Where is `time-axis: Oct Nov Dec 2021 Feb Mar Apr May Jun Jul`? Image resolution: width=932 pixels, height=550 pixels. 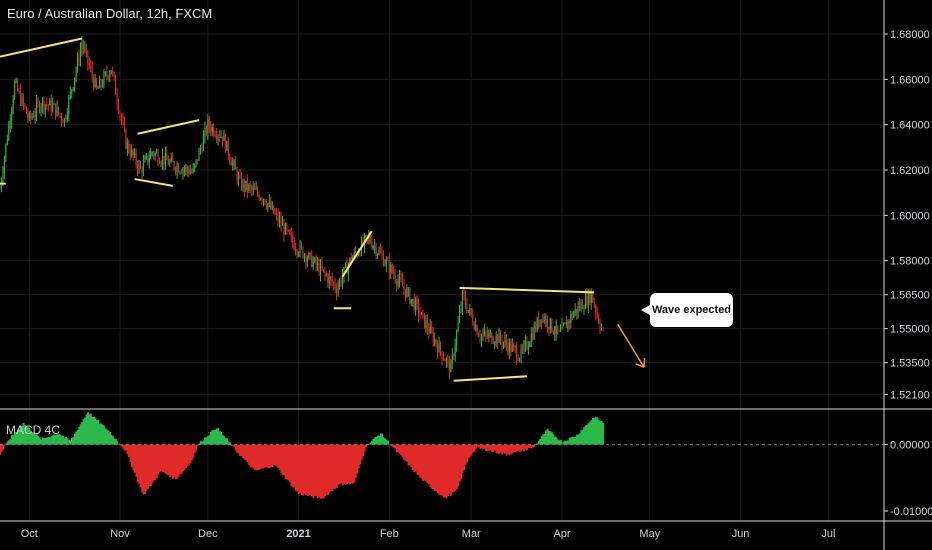 time-axis: Oct Nov Dec 2021 Feb Mar Apr May Jun Jul is located at coordinates (428, 534).